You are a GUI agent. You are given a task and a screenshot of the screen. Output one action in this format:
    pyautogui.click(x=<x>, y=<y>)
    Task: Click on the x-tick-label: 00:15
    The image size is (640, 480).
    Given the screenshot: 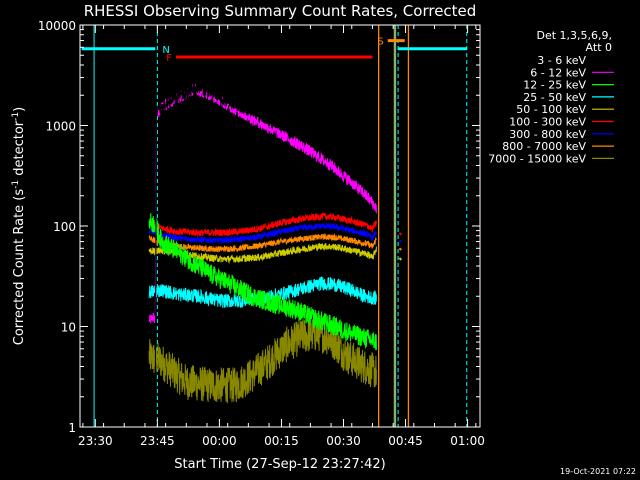 What is the action you would take?
    pyautogui.click(x=281, y=441)
    